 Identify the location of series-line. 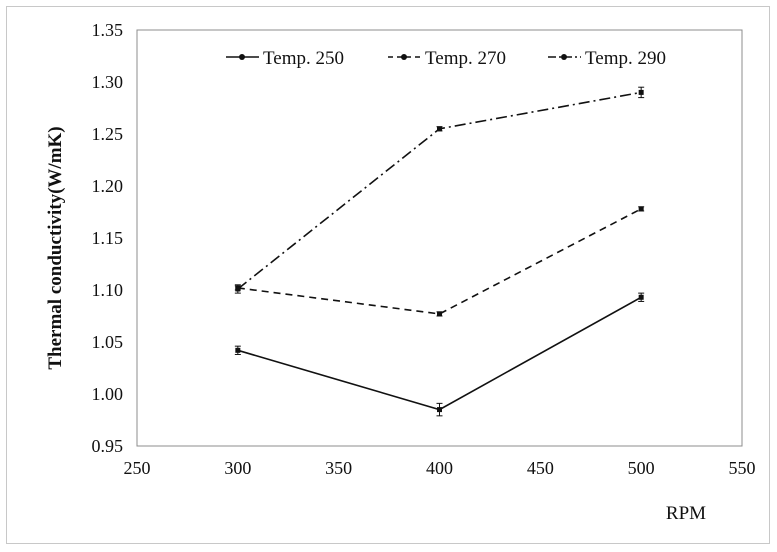
(439, 261).